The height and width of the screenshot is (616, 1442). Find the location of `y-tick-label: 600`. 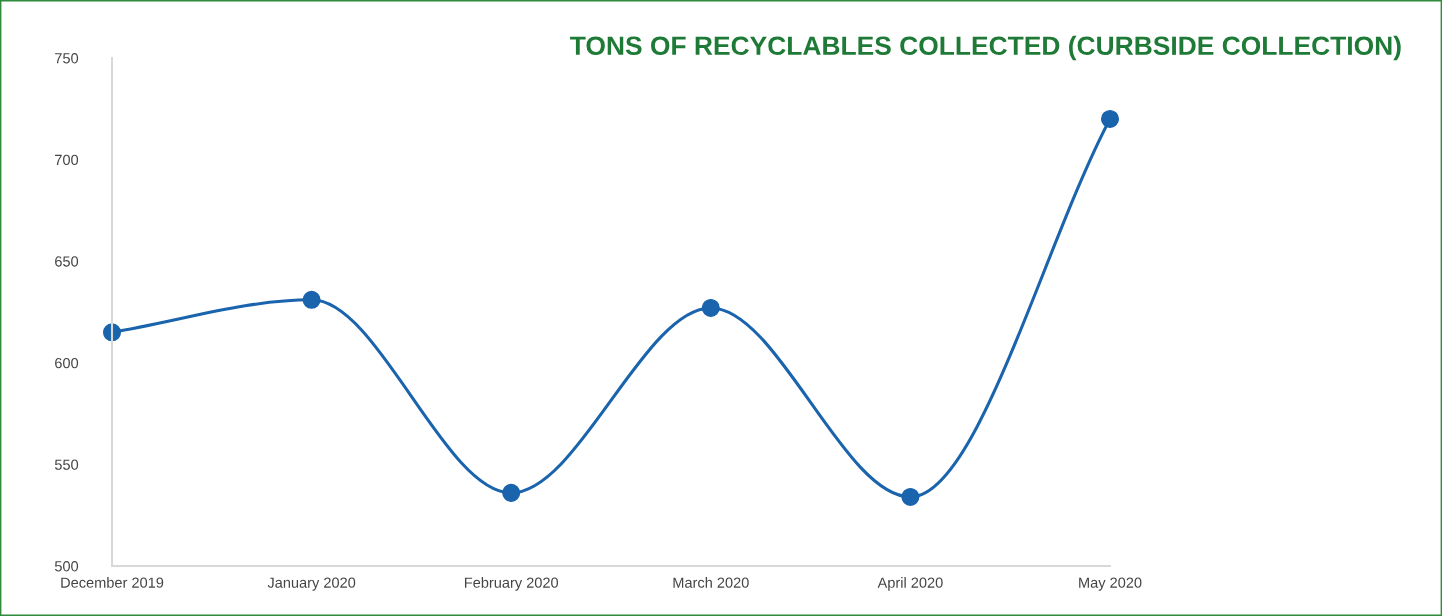

y-tick-label: 600 is located at coordinates (67, 363).